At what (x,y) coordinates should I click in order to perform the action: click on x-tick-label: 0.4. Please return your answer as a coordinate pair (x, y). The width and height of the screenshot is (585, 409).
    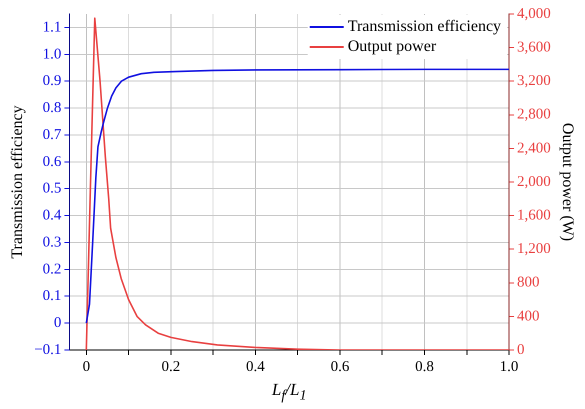
    Looking at the image, I should click on (256, 366).